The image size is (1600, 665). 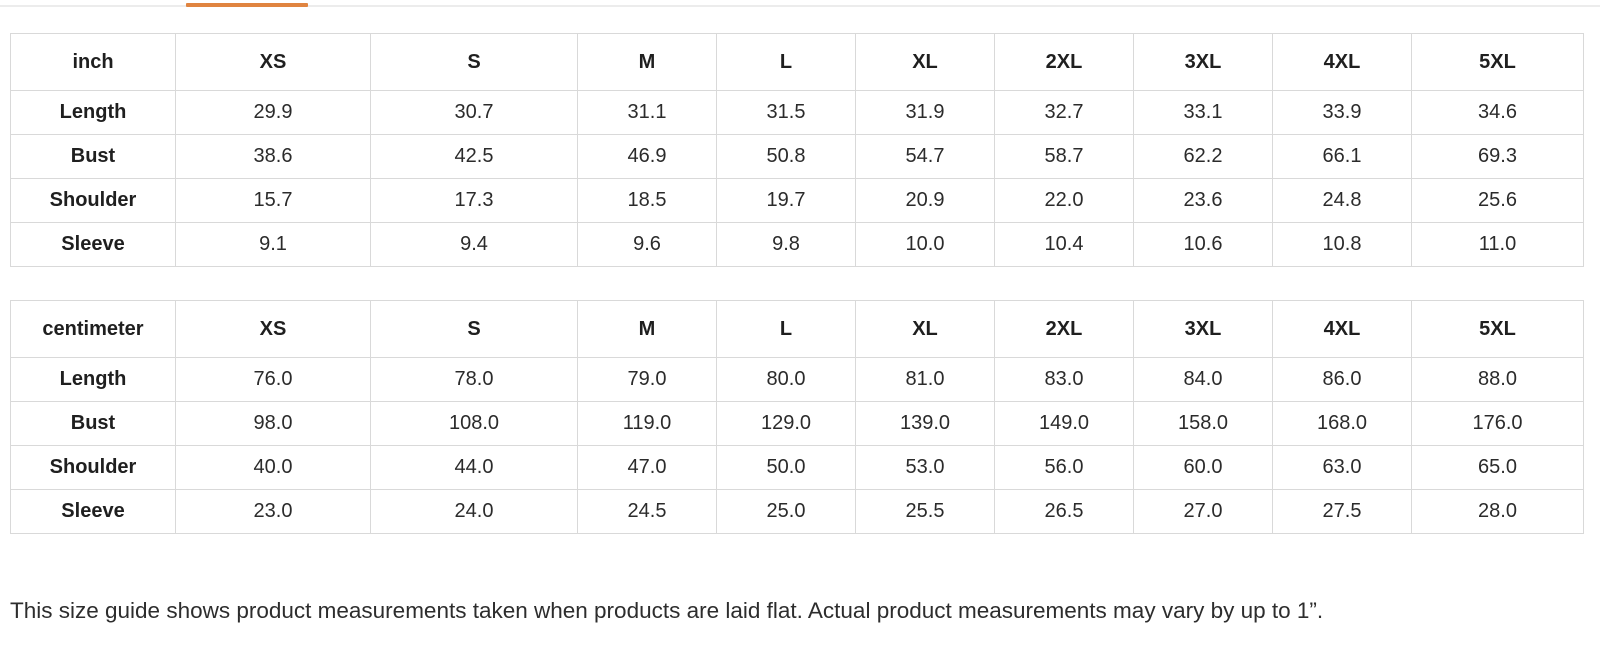 I want to click on value-cell: 24.0, so click(x=474, y=511).